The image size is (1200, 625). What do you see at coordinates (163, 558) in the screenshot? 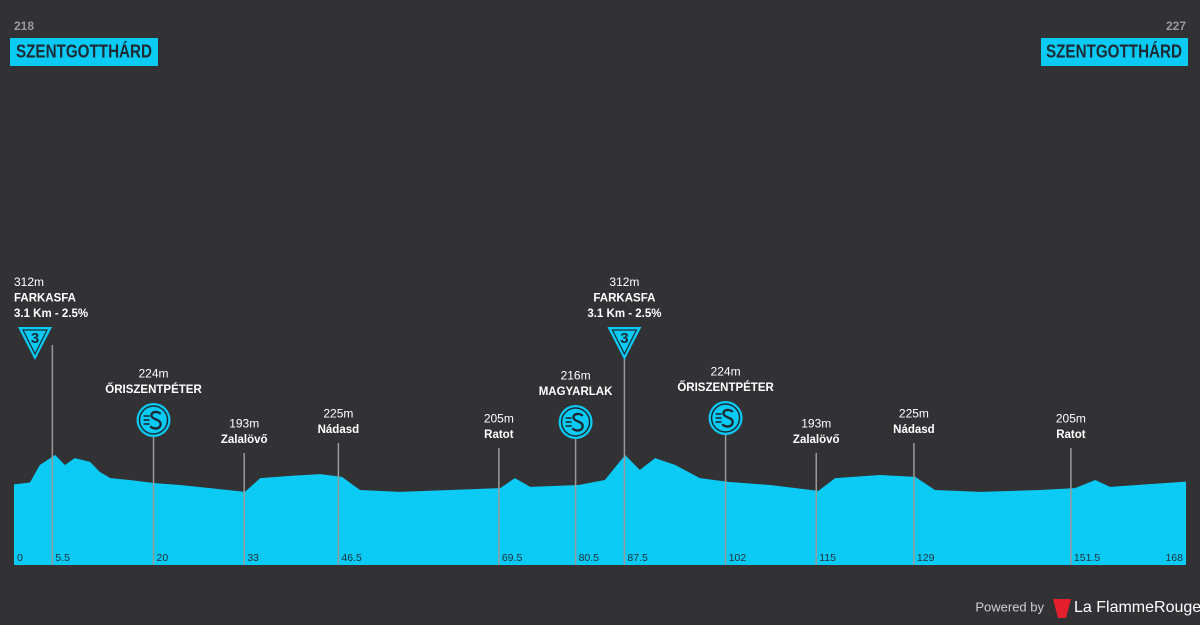
I see `km-tick-label: 20` at bounding box center [163, 558].